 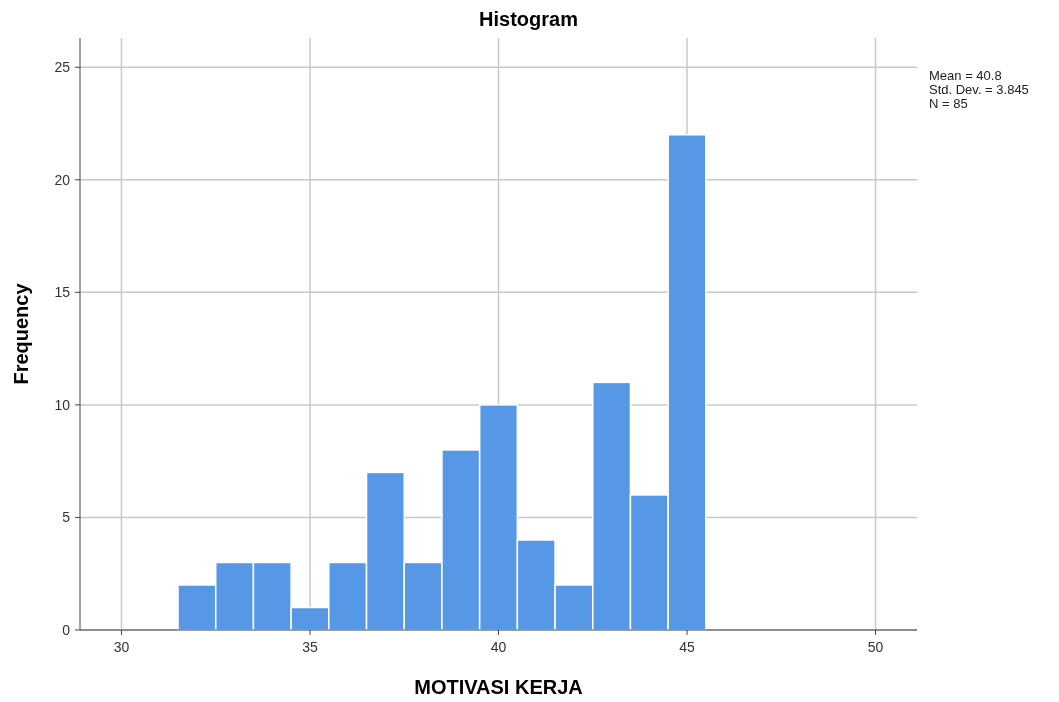 What do you see at coordinates (875, 647) in the screenshot?
I see `x-tick-label: 50` at bounding box center [875, 647].